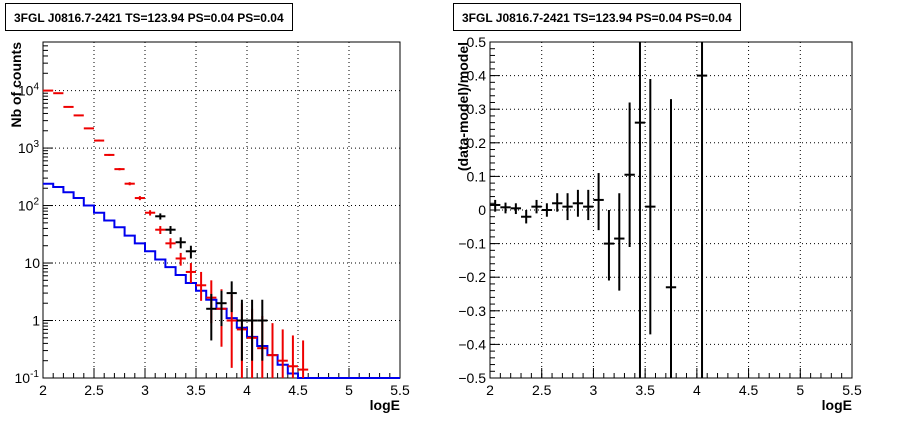 The width and height of the screenshot is (898, 421). Describe the element at coordinates (16, 85) in the screenshot. I see `left-y-axis-label: Nb of counts` at that location.